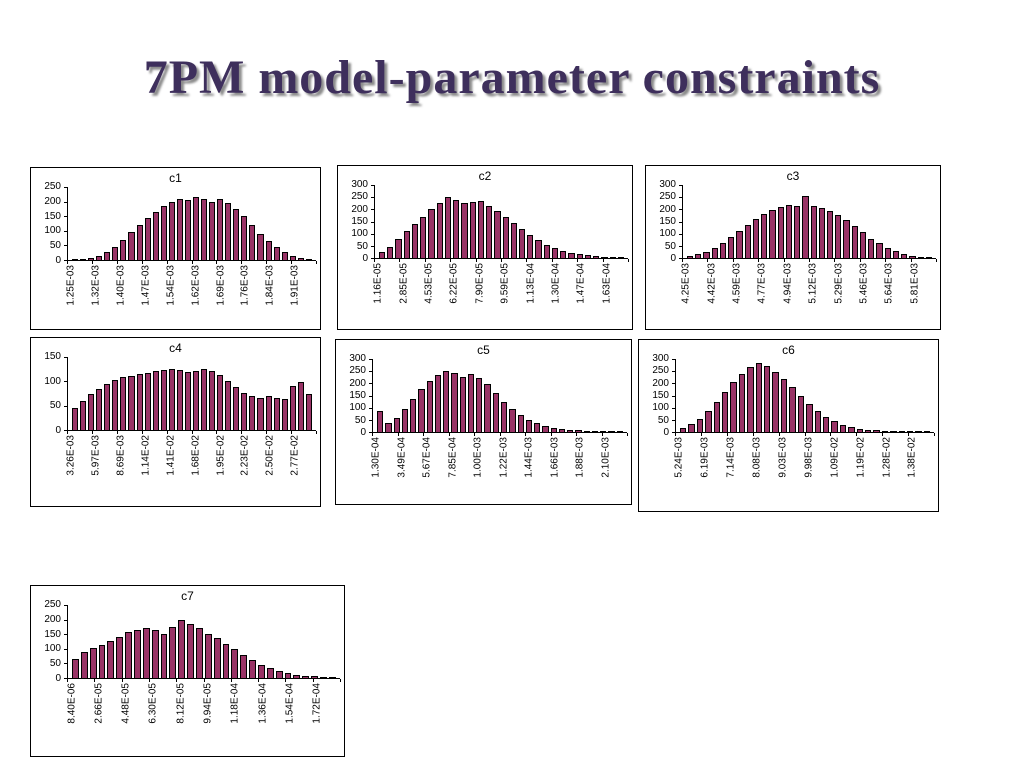 The height and width of the screenshot is (768, 1024). Describe the element at coordinates (864, 283) in the screenshot. I see `x-tick-label: 5.46E-03` at that location.